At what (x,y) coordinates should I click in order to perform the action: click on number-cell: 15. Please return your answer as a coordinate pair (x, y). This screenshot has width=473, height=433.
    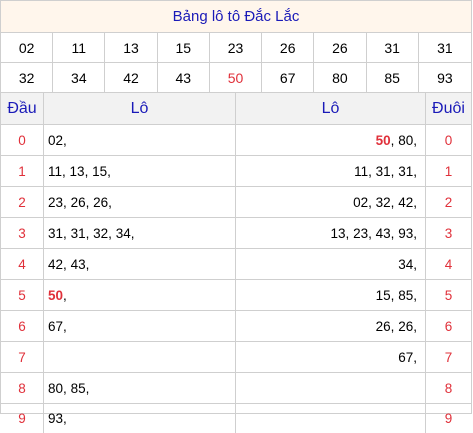
    Looking at the image, I should click on (183, 48).